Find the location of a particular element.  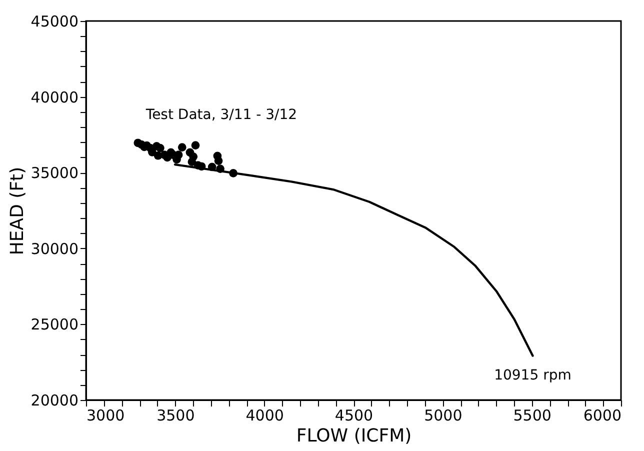

x-tick-label: 3500 is located at coordinates (175, 415).